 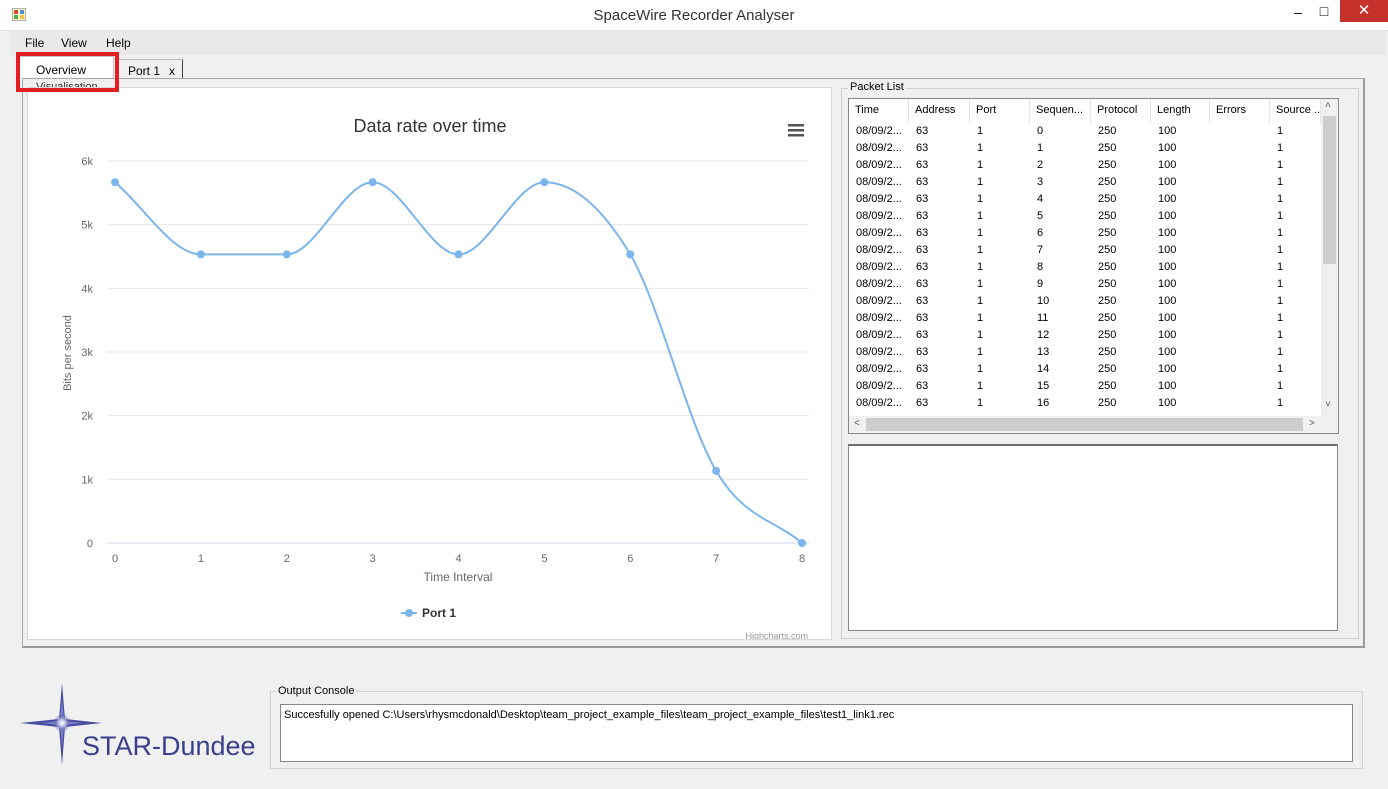 I want to click on vertical-scrollbar: ˄ ˅, so click(x=1329, y=257).